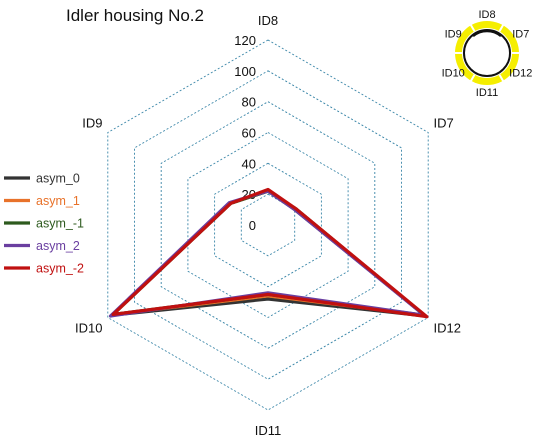 This screenshot has width=550, height=435. What do you see at coordinates (88, 328) in the screenshot?
I see `axis-label-id10: ID10` at bounding box center [88, 328].